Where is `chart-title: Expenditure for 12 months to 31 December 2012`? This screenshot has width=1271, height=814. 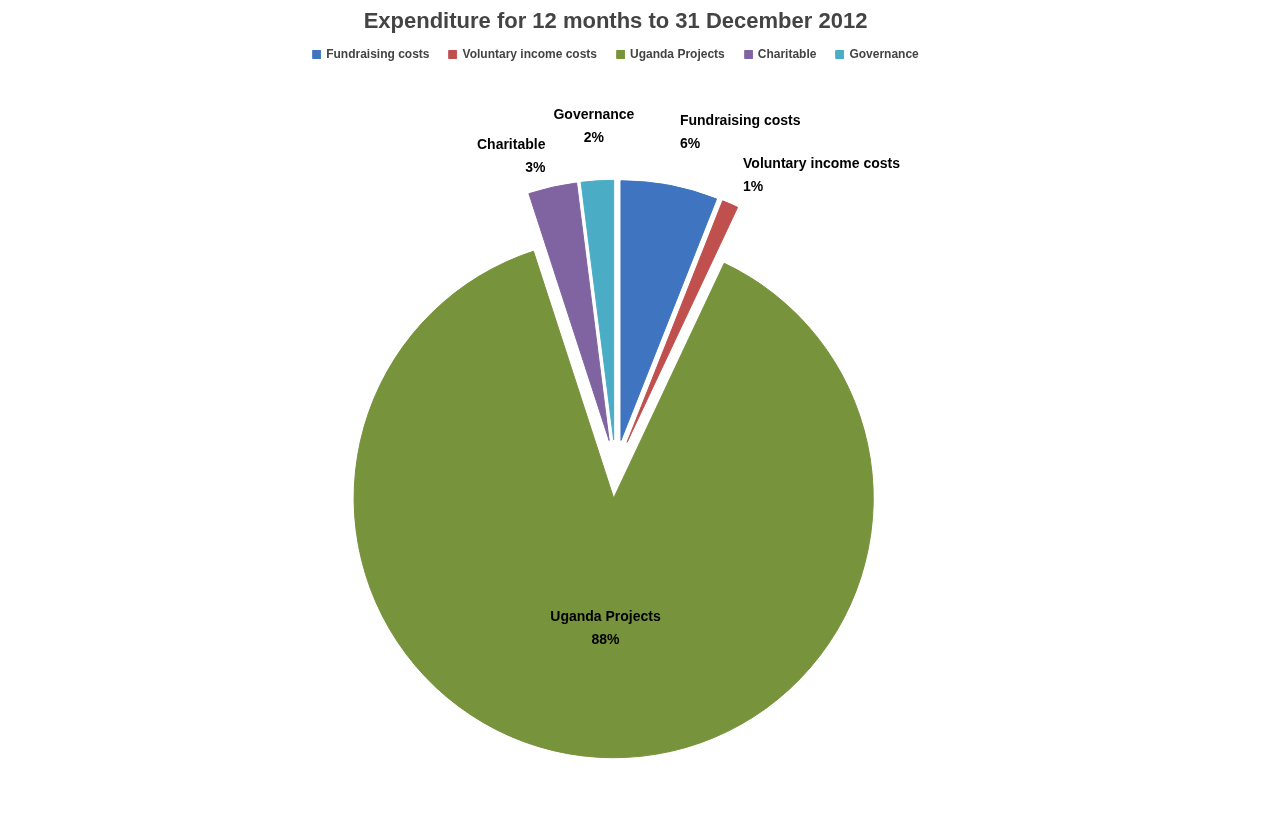
chart-title: Expenditure for 12 months to 31 December 2012 is located at coordinates (615, 20).